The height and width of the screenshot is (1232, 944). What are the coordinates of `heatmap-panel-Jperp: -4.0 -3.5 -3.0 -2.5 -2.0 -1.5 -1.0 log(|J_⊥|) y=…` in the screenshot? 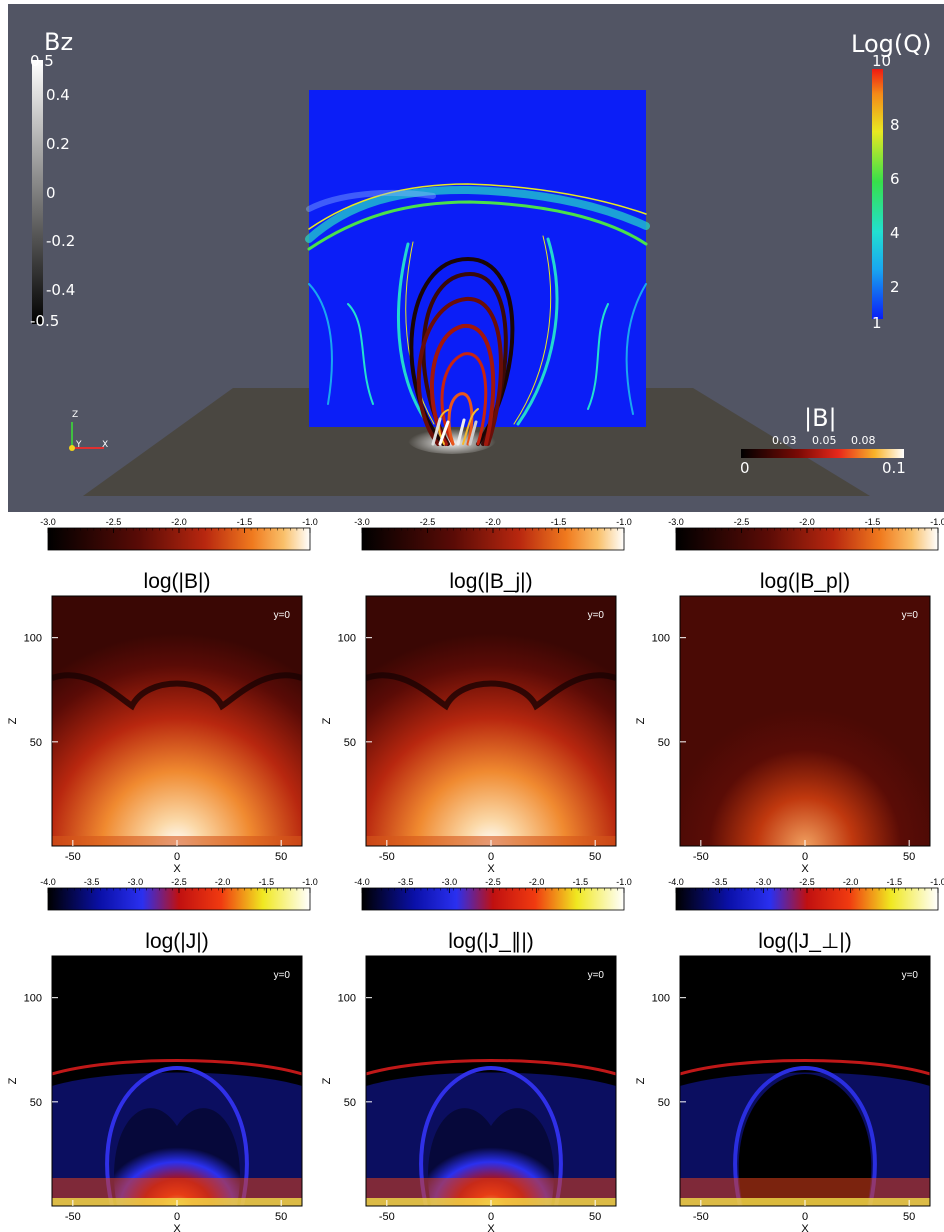 It's located at (789, 1054).